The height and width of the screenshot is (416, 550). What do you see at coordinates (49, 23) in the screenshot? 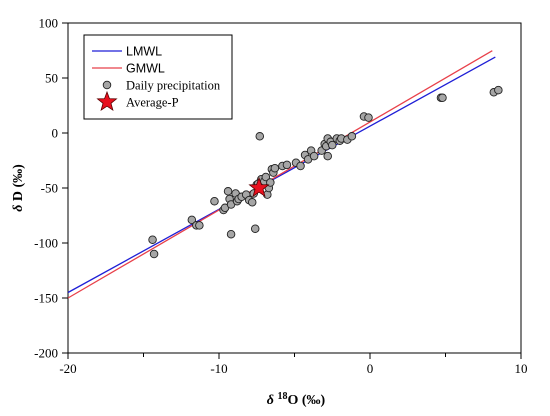
I see `y-tick-label: 100` at bounding box center [49, 23].